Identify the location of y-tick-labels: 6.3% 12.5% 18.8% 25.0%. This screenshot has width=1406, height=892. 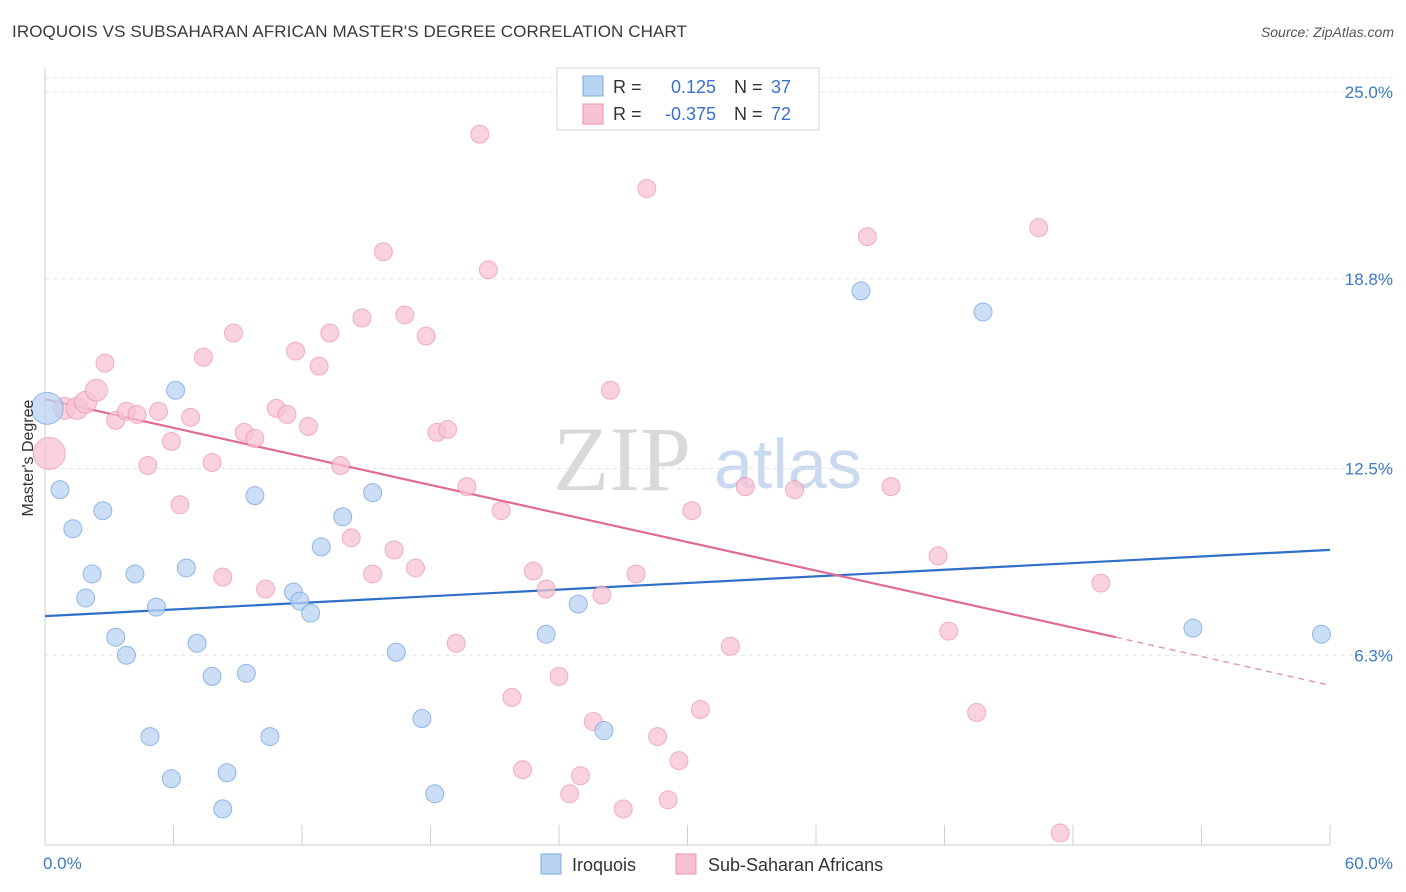
(1369, 374).